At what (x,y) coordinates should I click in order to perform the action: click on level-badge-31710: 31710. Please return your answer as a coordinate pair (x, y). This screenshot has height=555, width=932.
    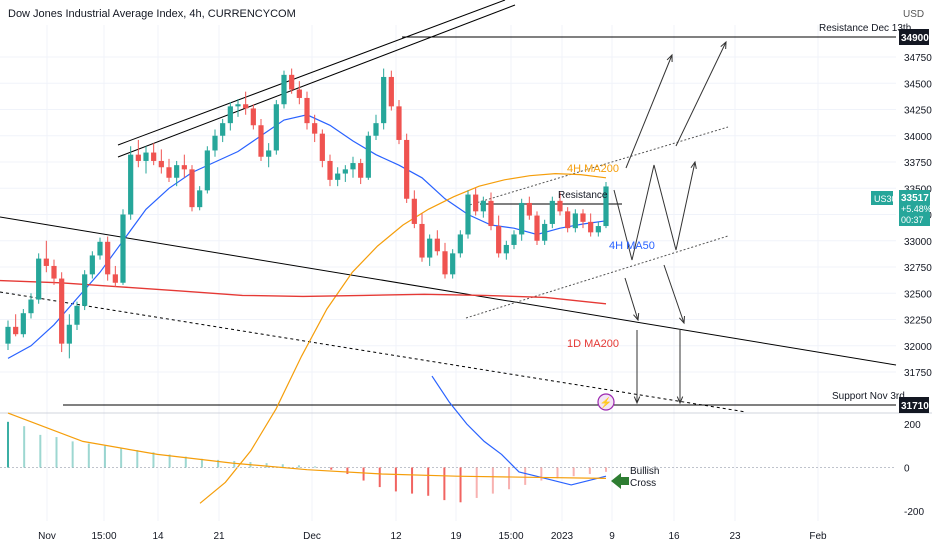
    Looking at the image, I should click on (915, 406).